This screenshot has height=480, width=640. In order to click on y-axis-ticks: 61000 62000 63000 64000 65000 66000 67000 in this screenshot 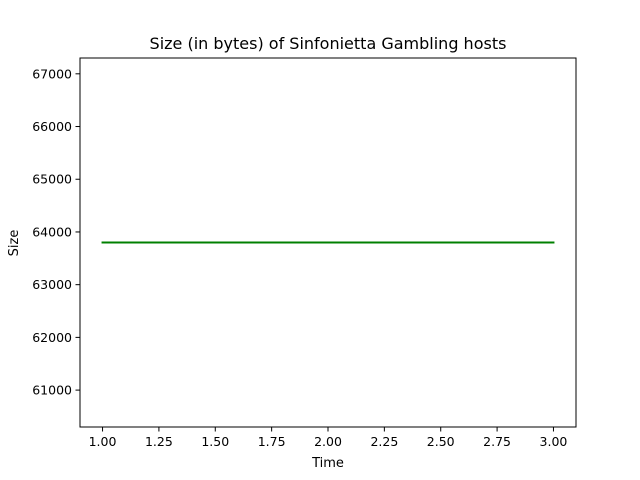, I will do `click(56, 232)`.